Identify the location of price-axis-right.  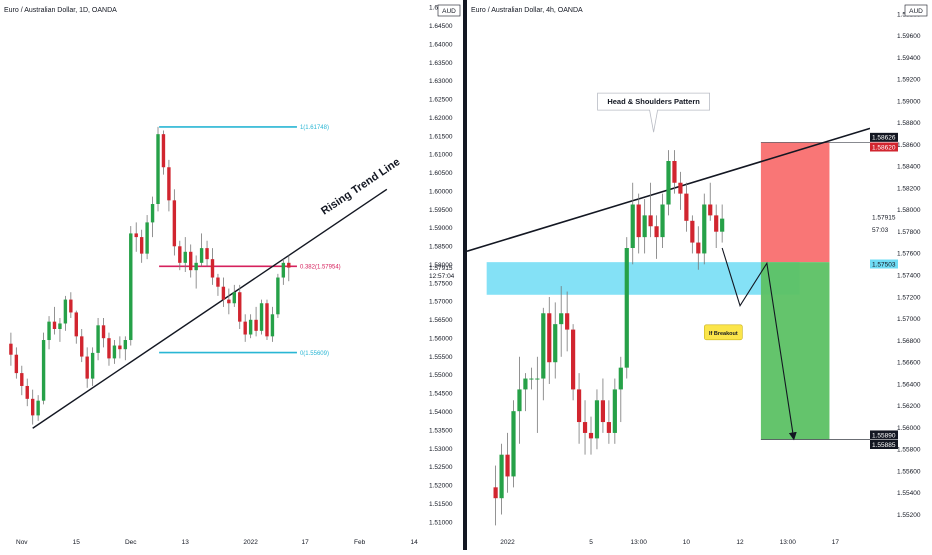
(901, 275).